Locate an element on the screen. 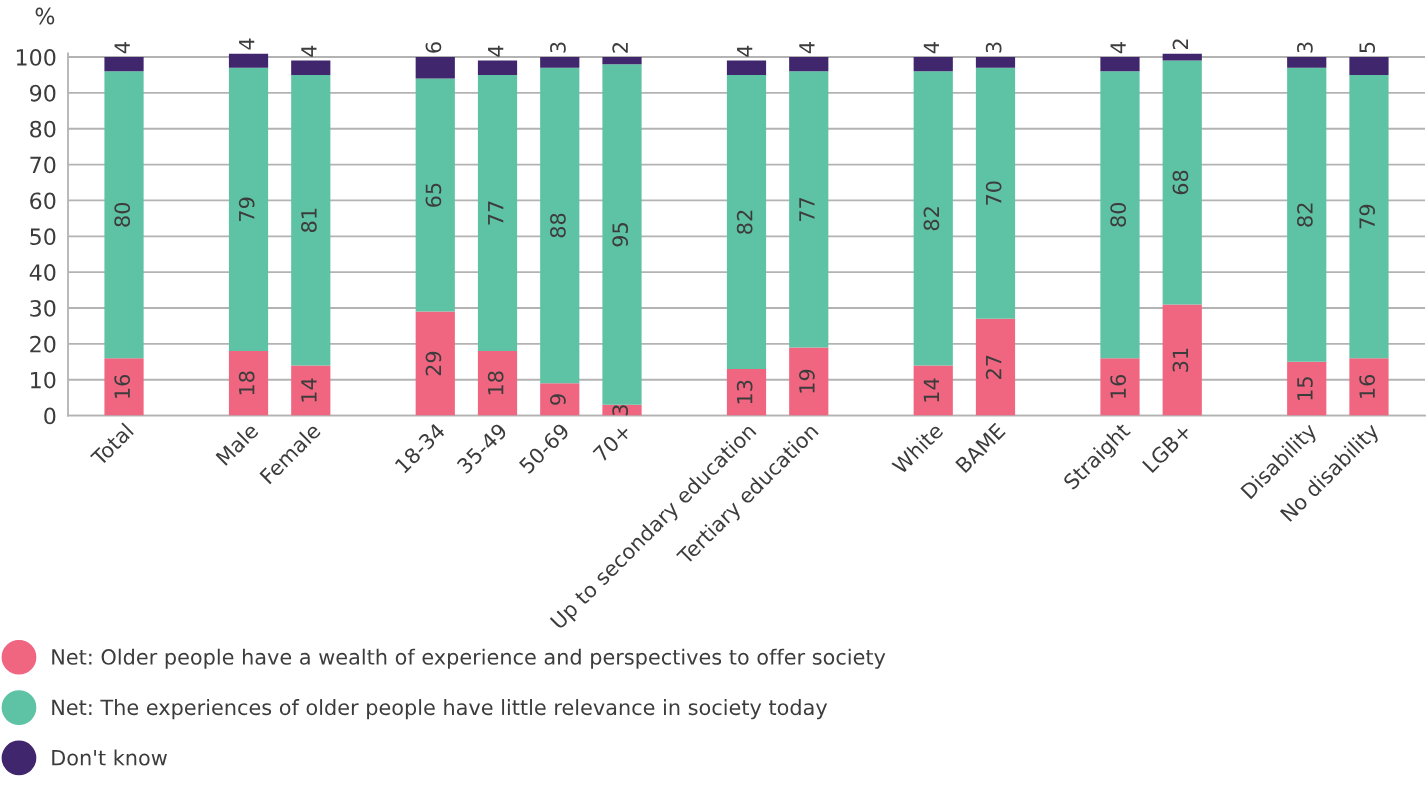  y-tick-label: 10 is located at coordinates (43, 380).